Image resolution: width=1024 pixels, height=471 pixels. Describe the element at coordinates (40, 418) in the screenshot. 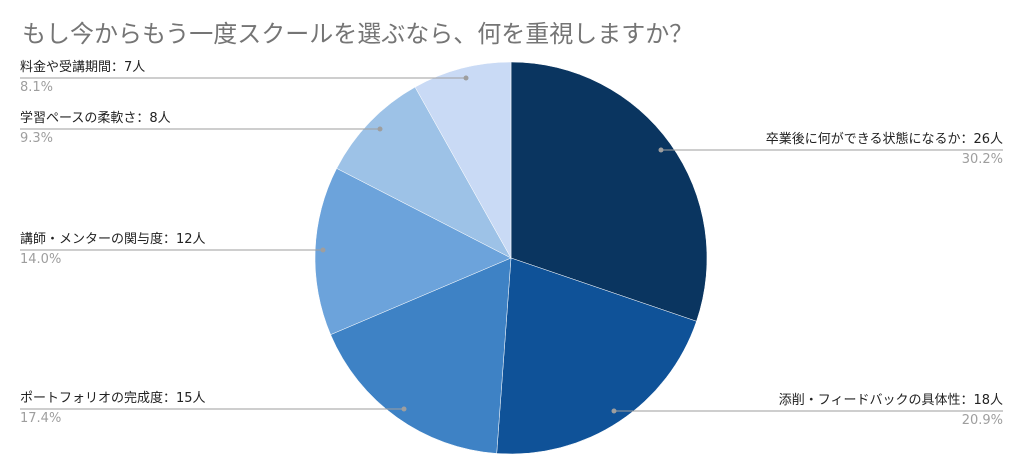

I see `slice-percent: 17.4%` at that location.